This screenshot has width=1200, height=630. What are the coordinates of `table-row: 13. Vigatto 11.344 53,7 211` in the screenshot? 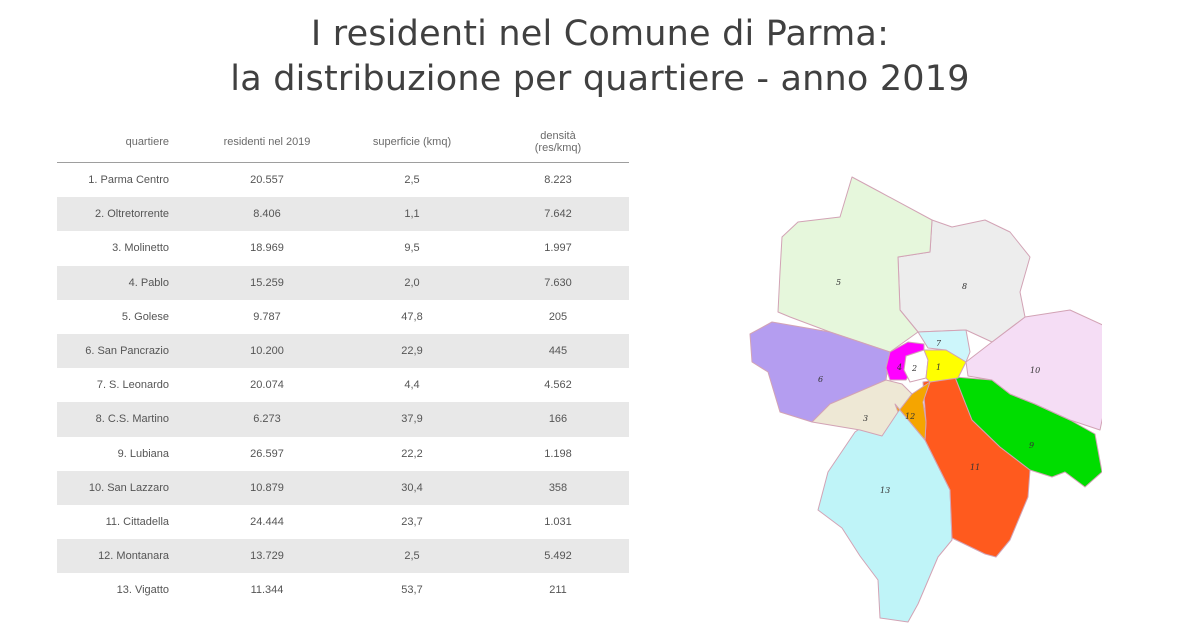 It's located at (343, 590).